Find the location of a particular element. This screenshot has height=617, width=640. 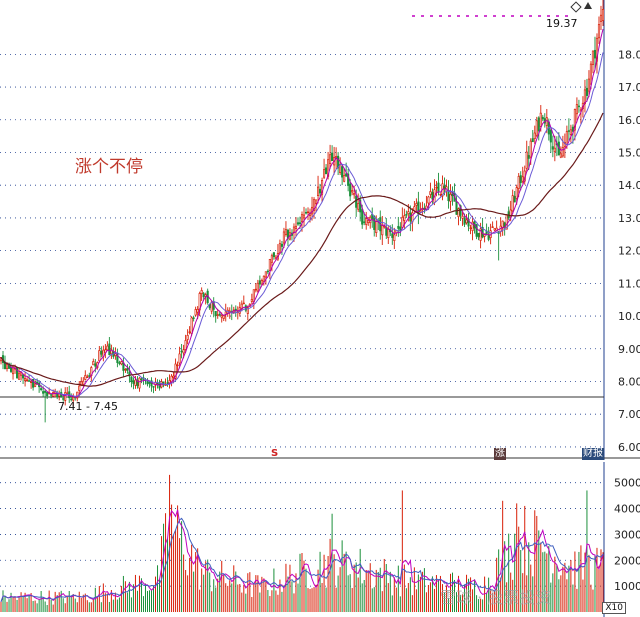

last-price-label: 19.37 is located at coordinates (562, 23).